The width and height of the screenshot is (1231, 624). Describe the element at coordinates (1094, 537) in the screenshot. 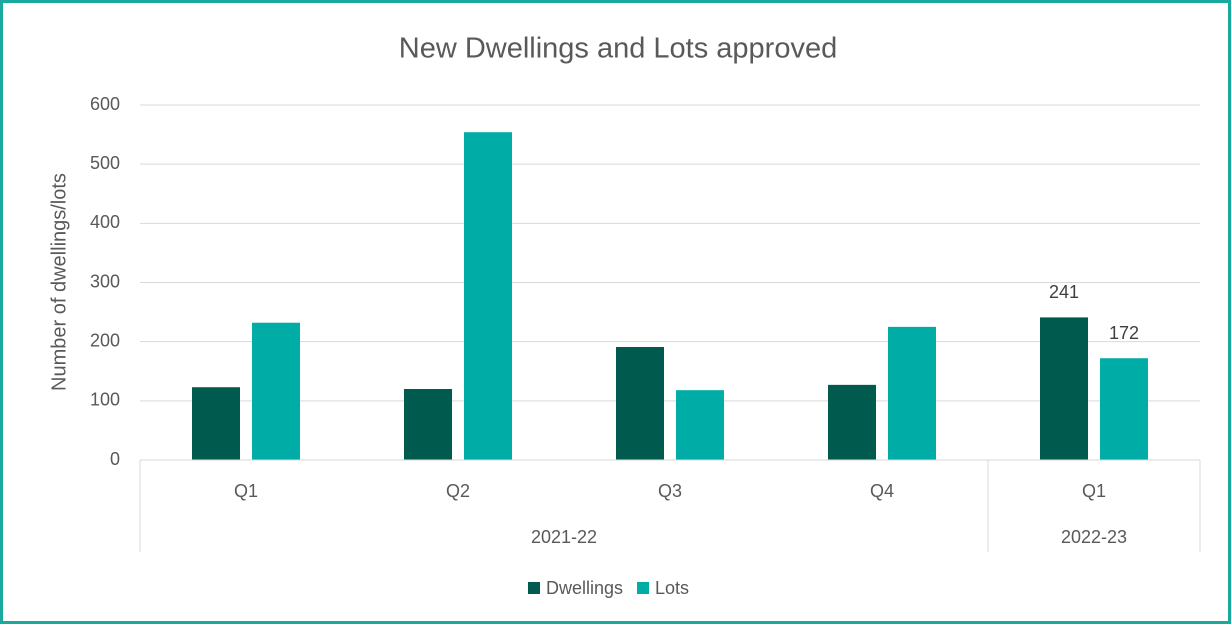

I see `group-label: 2022-23` at that location.